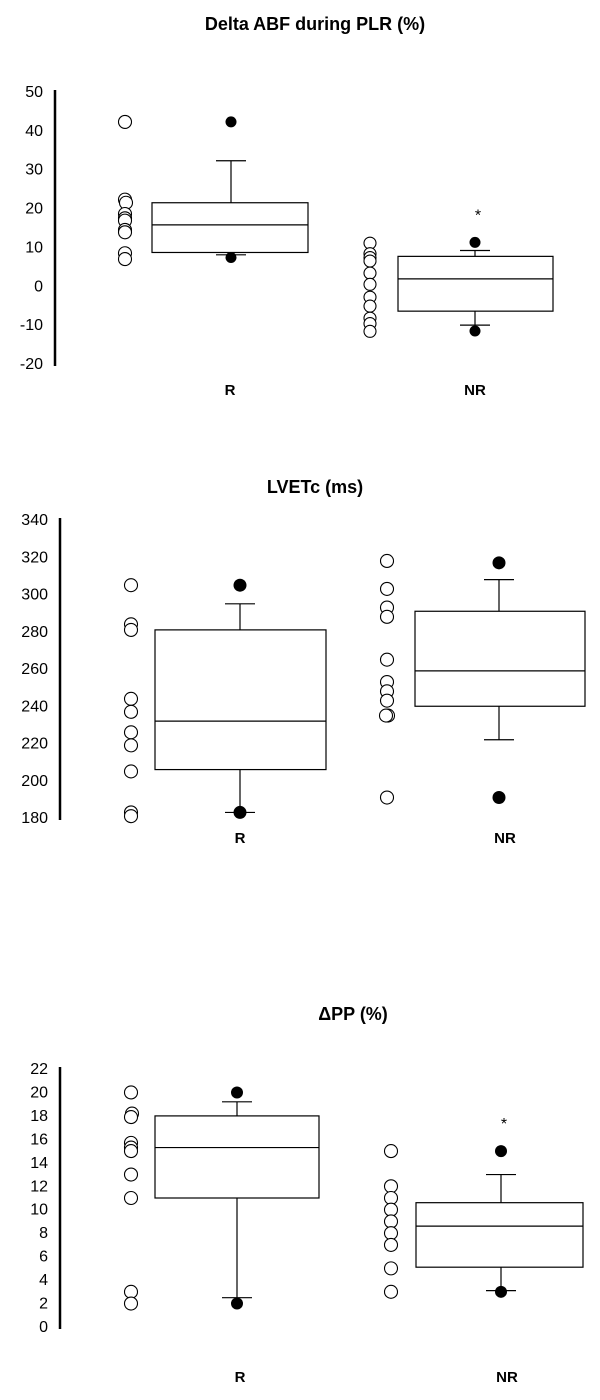 The height and width of the screenshot is (1400, 600). Describe the element at coordinates (39, 1163) in the screenshot. I see `y-tick-label: 14` at that location.